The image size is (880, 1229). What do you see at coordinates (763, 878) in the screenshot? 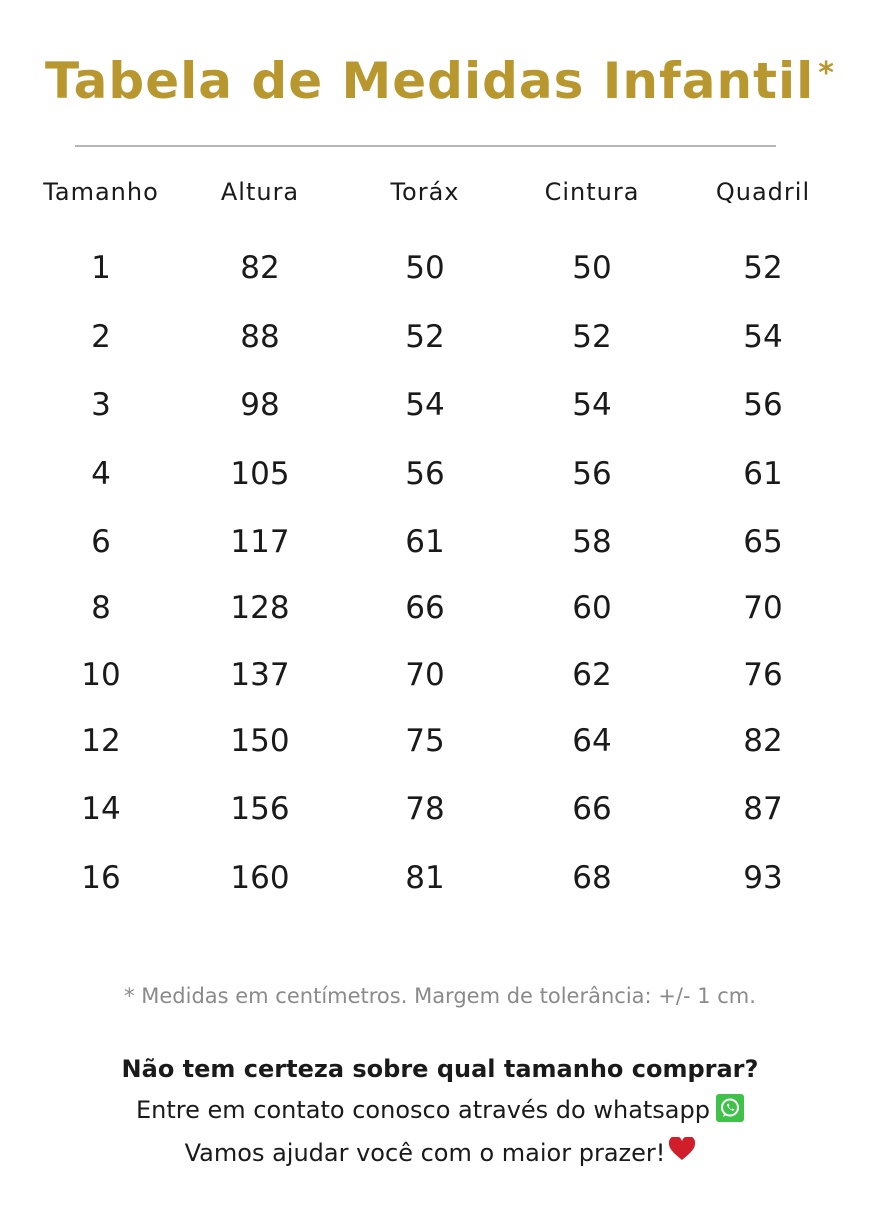
I see `table-cell: 93` at bounding box center [763, 878].